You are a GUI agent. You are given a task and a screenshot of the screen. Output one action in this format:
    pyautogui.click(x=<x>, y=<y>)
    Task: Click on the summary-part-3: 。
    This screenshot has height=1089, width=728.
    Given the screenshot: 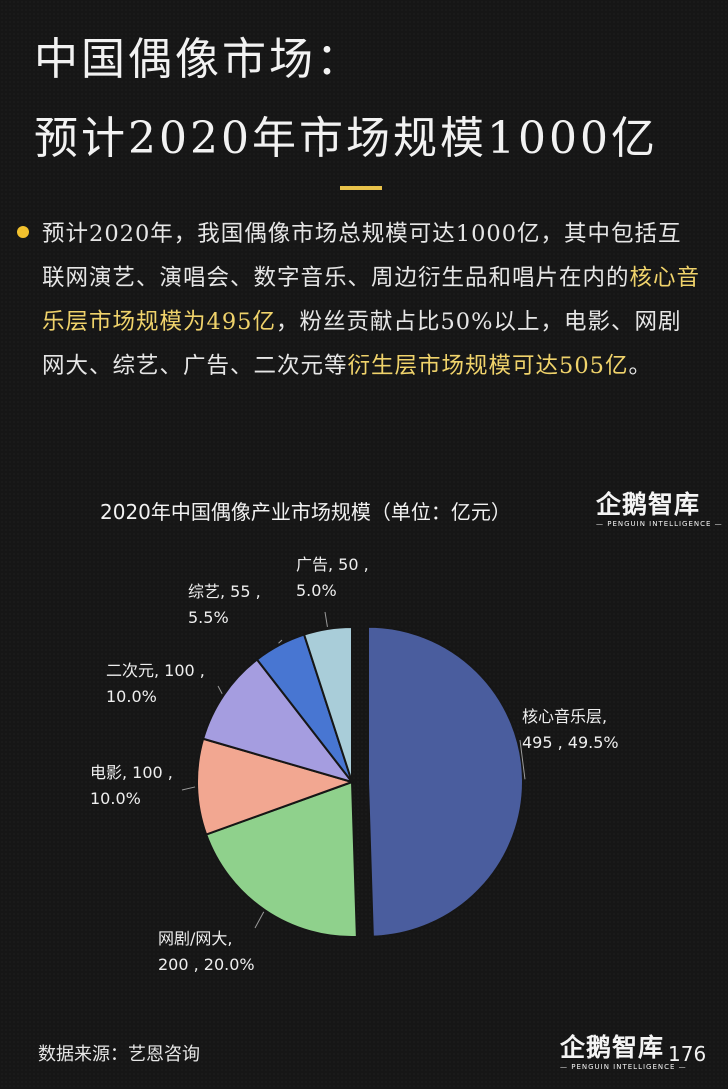 What is the action you would take?
    pyautogui.click(x=640, y=366)
    